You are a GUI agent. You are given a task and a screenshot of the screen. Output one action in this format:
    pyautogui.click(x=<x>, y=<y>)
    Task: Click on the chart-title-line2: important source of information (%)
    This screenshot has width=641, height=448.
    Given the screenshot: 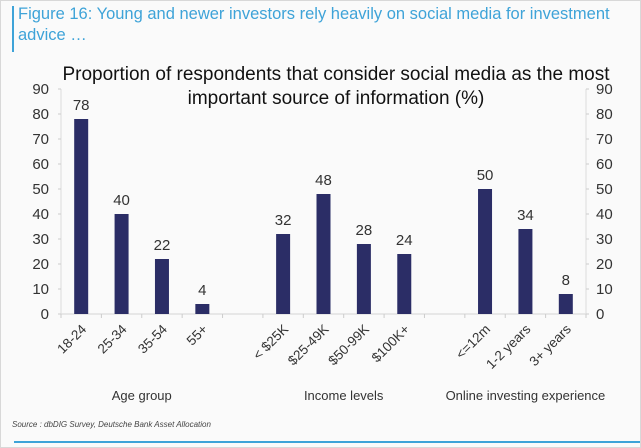 What is the action you would take?
    pyautogui.click(x=336, y=98)
    